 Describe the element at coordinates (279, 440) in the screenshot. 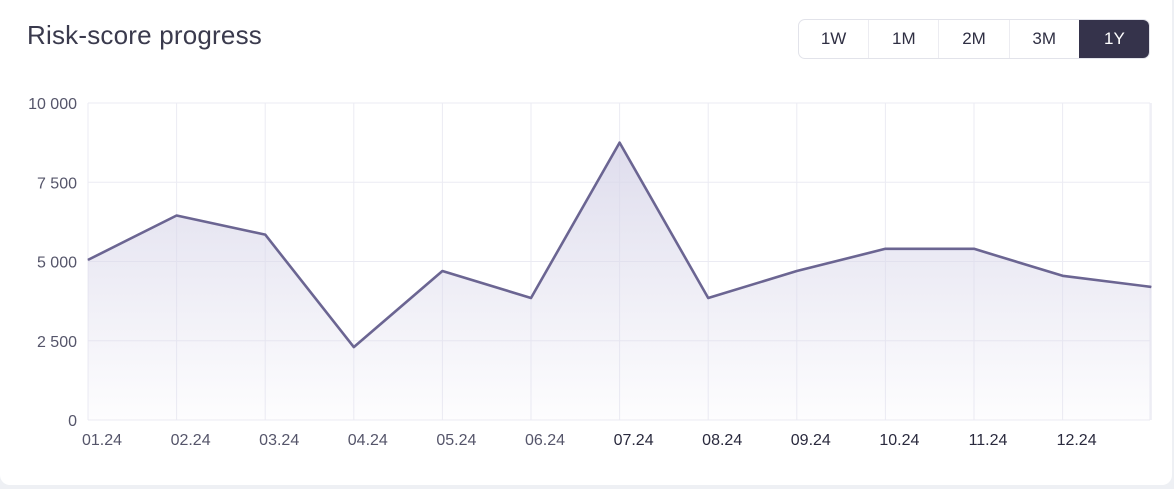

I see `x-tick-label: 03.24` at that location.